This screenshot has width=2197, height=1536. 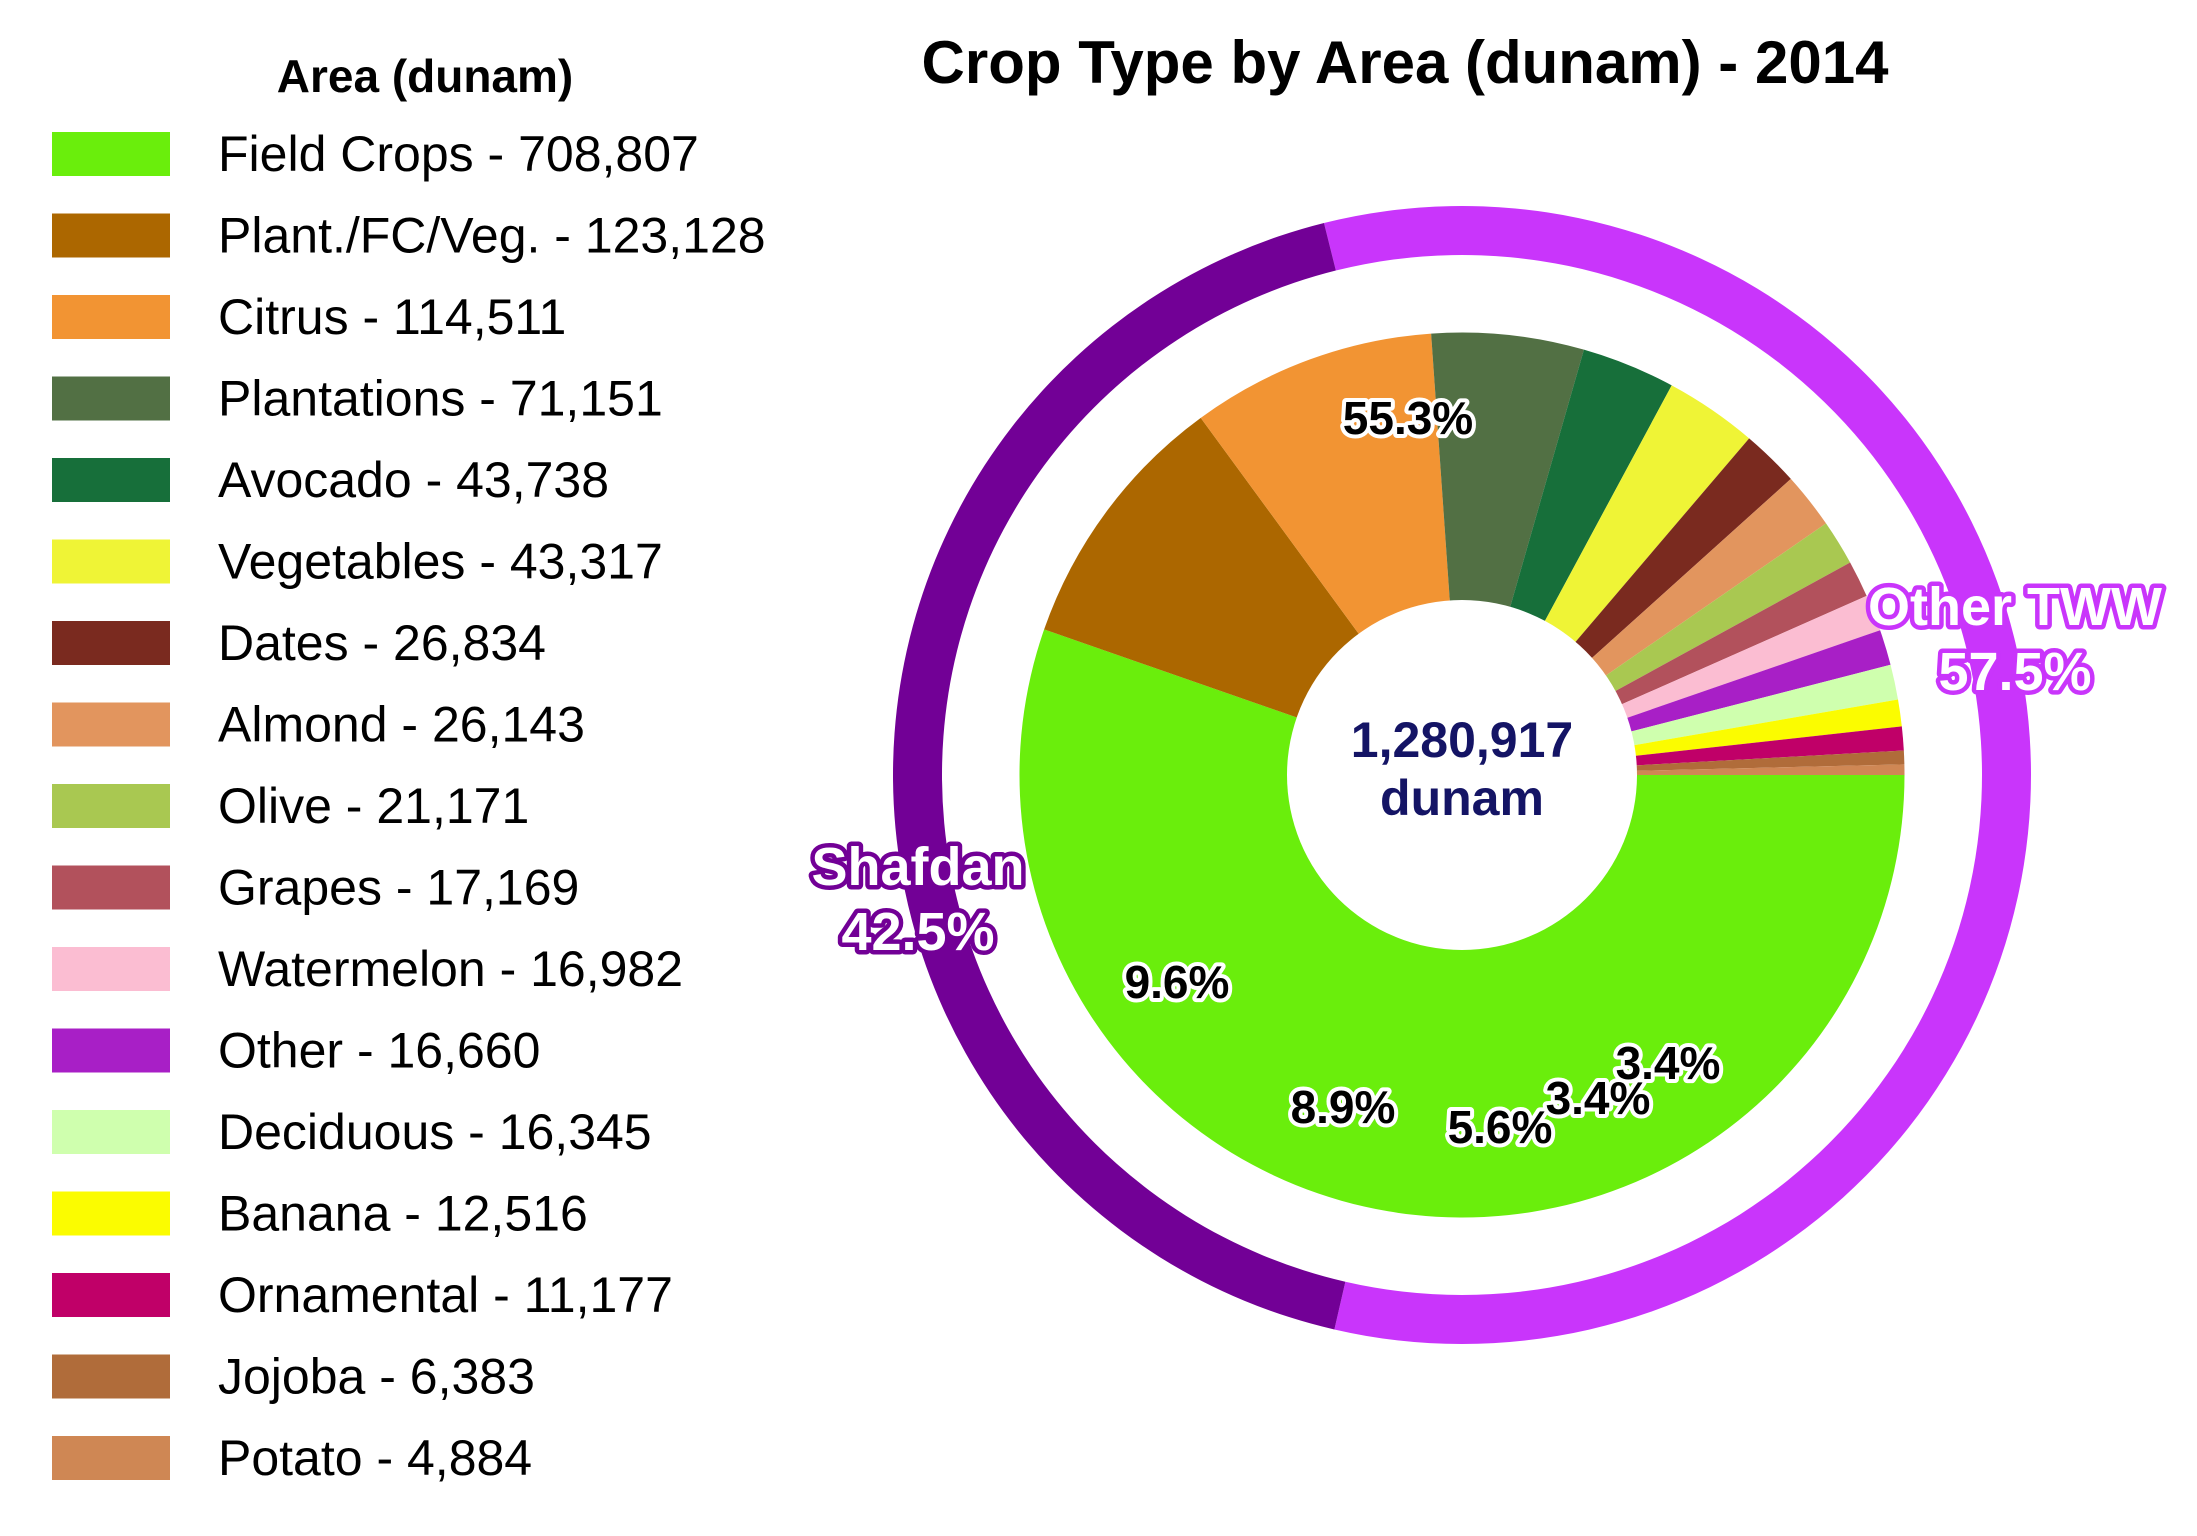 I want to click on pct-label-field-crops: 55.3%, so click(x=1408, y=418).